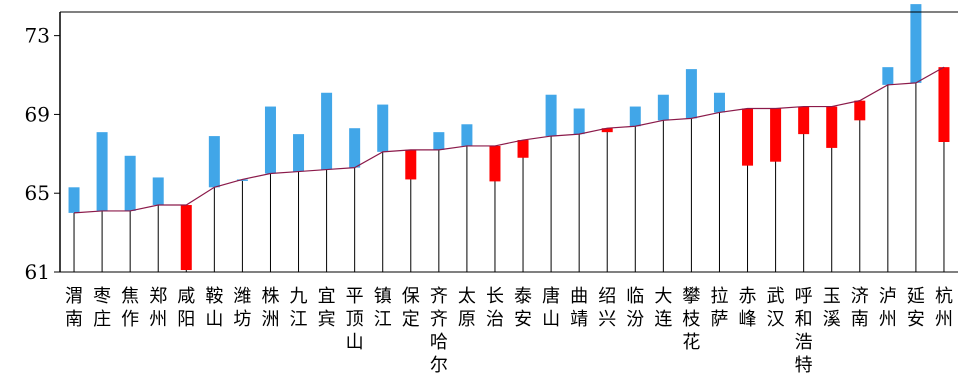 The height and width of the screenshot is (382, 958). I want to click on x-label-24: 赤峰, so click(748, 308).